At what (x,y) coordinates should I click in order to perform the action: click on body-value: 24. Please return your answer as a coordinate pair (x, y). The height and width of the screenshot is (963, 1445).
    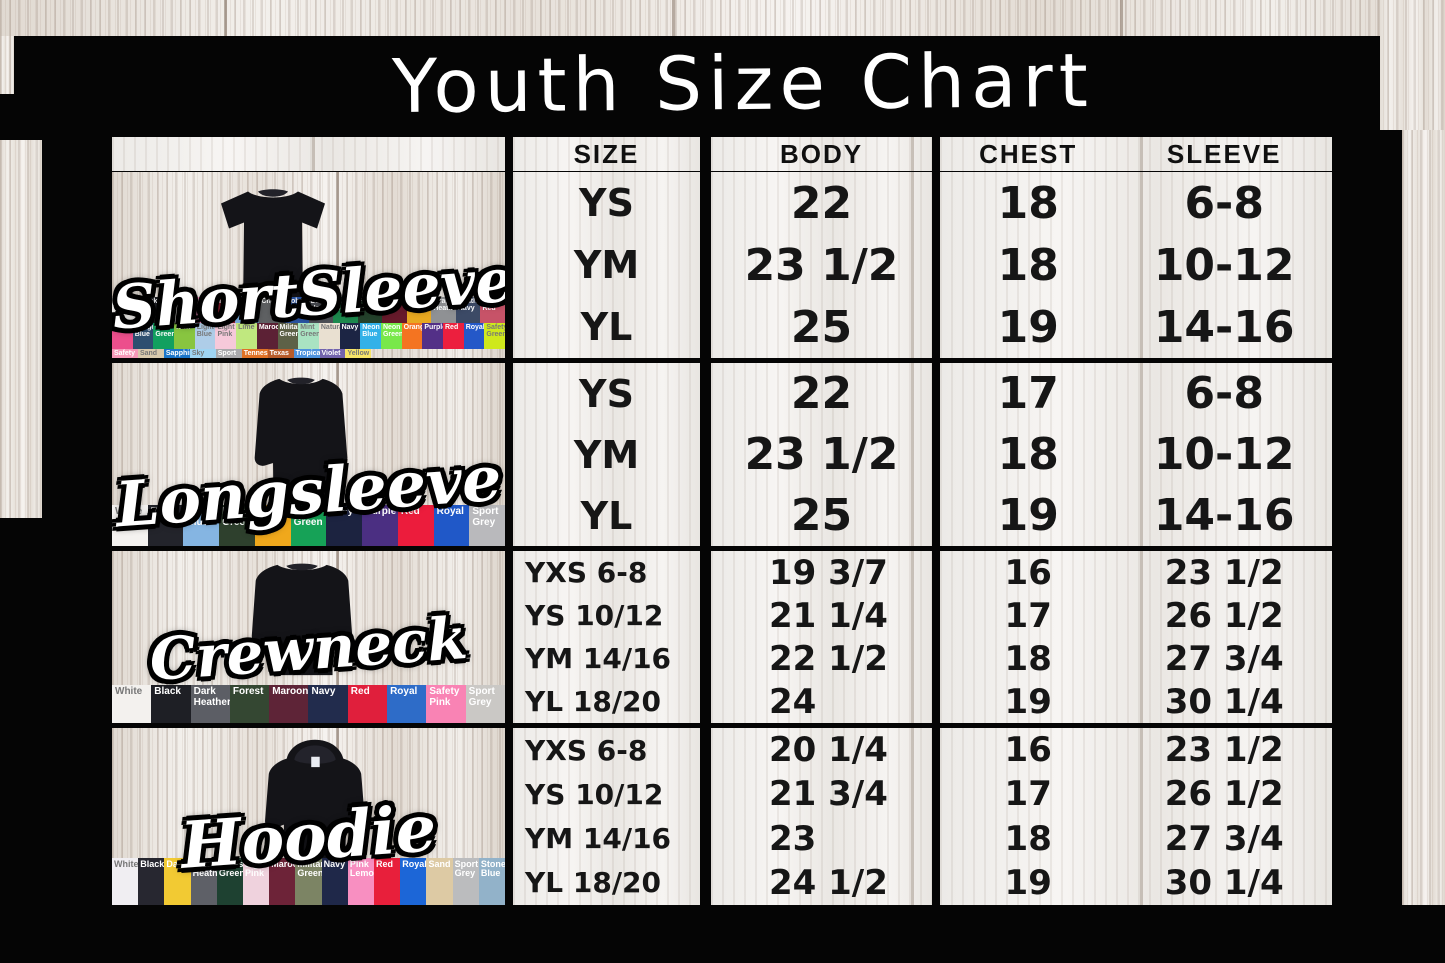
    Looking at the image, I should click on (793, 701).